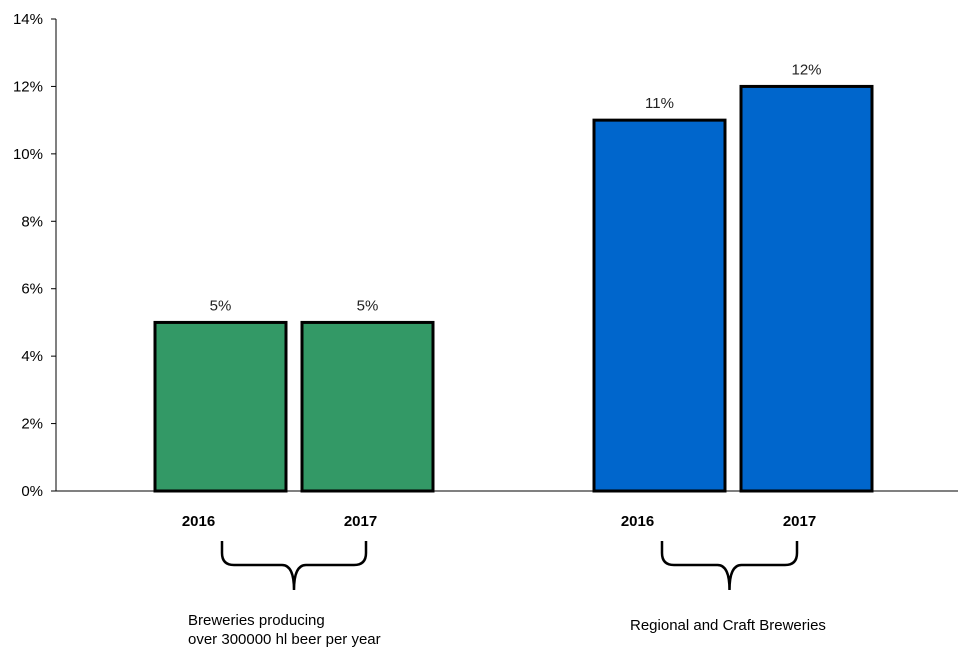 Image resolution: width=958 pixels, height=649 pixels. Describe the element at coordinates (284, 639) in the screenshot. I see `group-label-line: over 300000 hl beer per year` at that location.